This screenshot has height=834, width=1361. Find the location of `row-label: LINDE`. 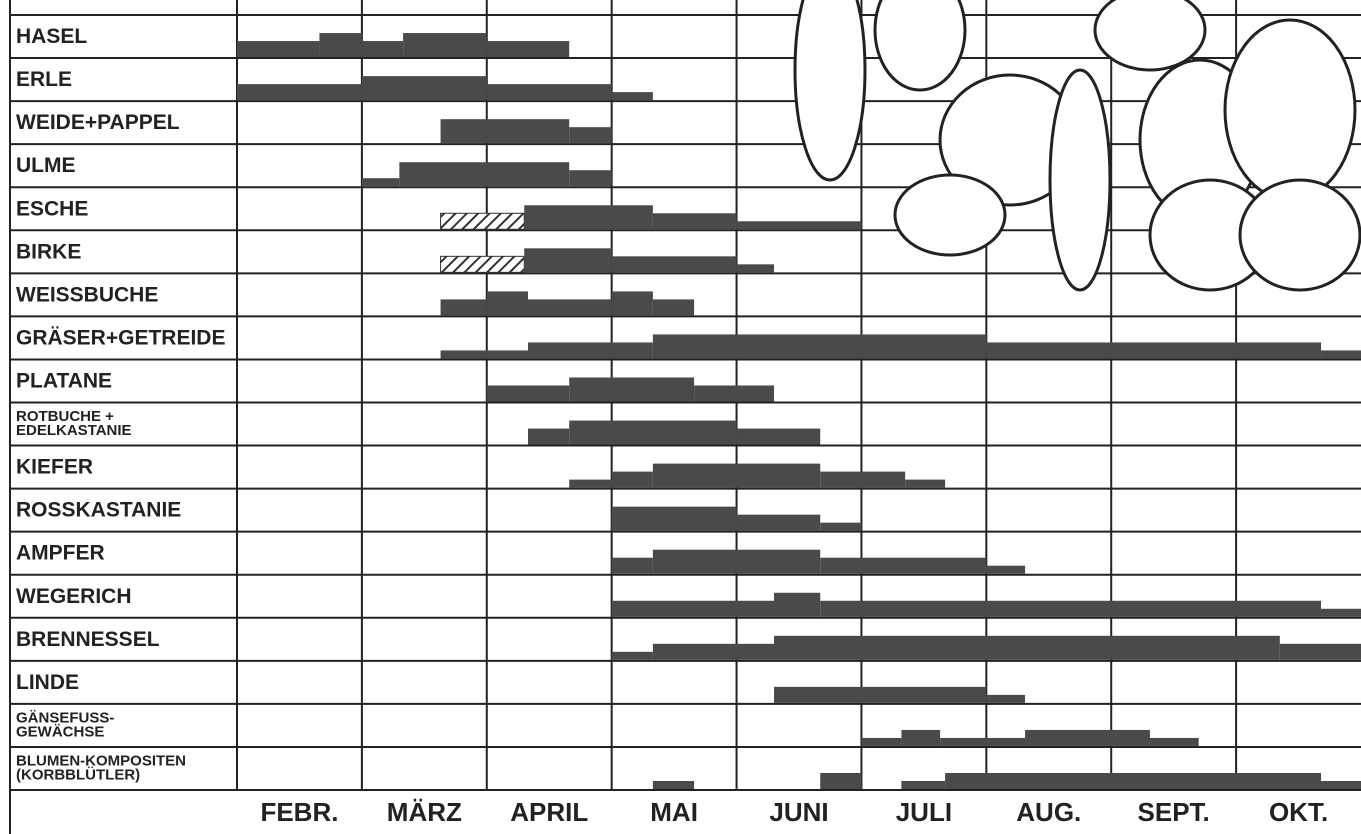

row-label: LINDE is located at coordinates (47, 682).